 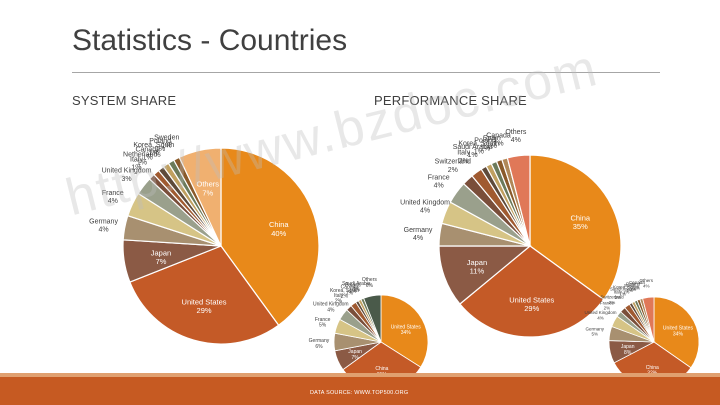 I want to click on system-share-label-korea-south: Korea, South 1%, so click(x=153, y=149).